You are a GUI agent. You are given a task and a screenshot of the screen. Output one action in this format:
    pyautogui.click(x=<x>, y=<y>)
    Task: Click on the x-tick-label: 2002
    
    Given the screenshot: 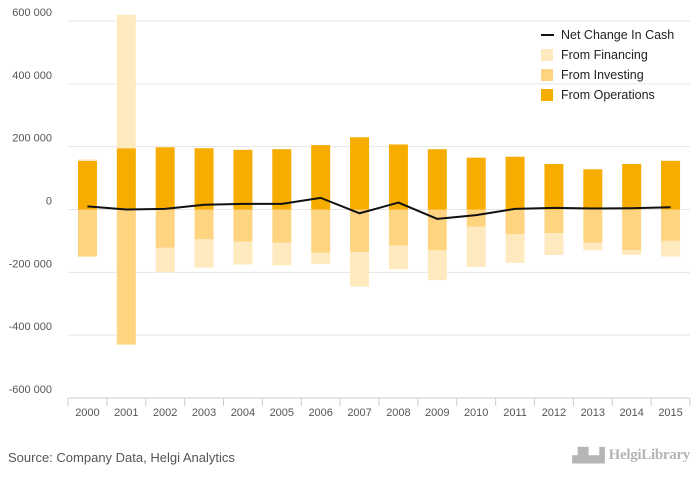 What is the action you would take?
    pyautogui.click(x=165, y=413)
    